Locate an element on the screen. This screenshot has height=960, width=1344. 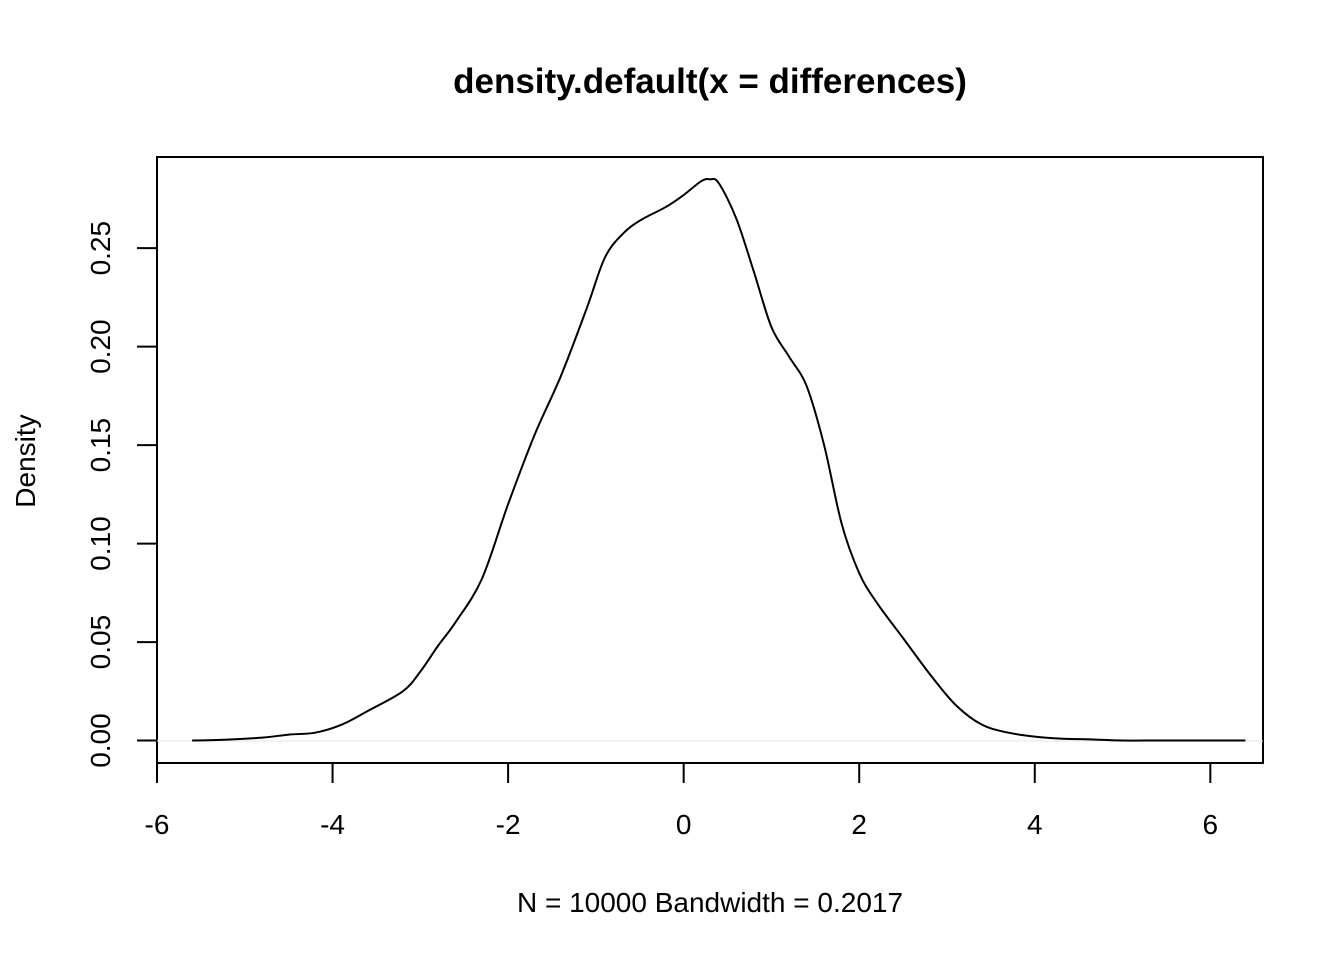
x-tick-label: -6 is located at coordinates (157, 824).